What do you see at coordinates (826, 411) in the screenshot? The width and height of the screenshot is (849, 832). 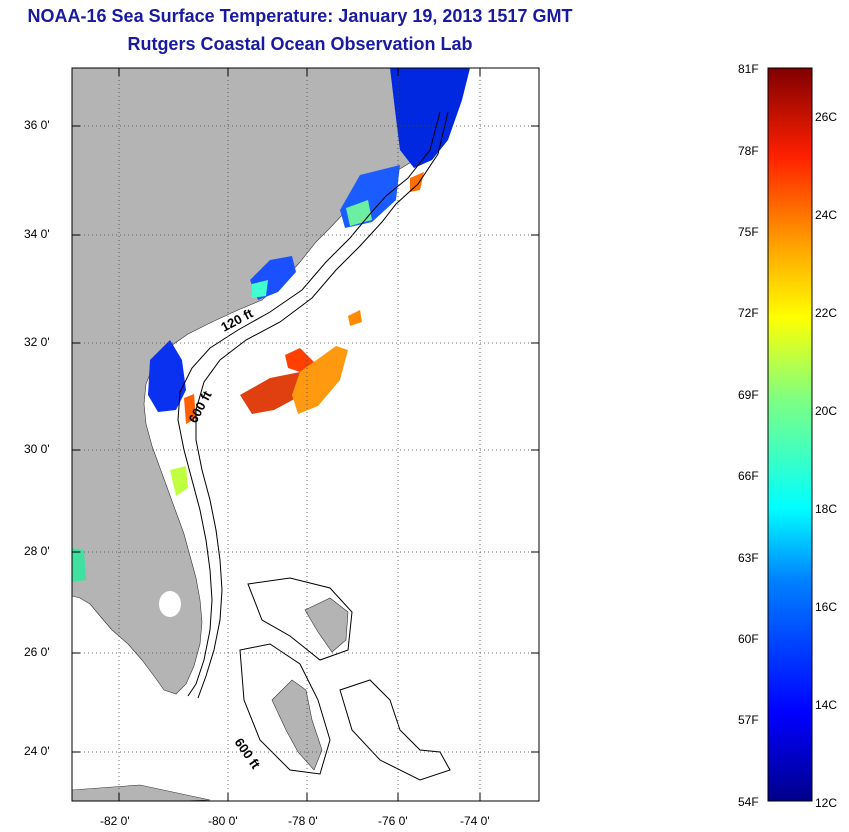 I see `colorbar-c-label: 20C` at bounding box center [826, 411].